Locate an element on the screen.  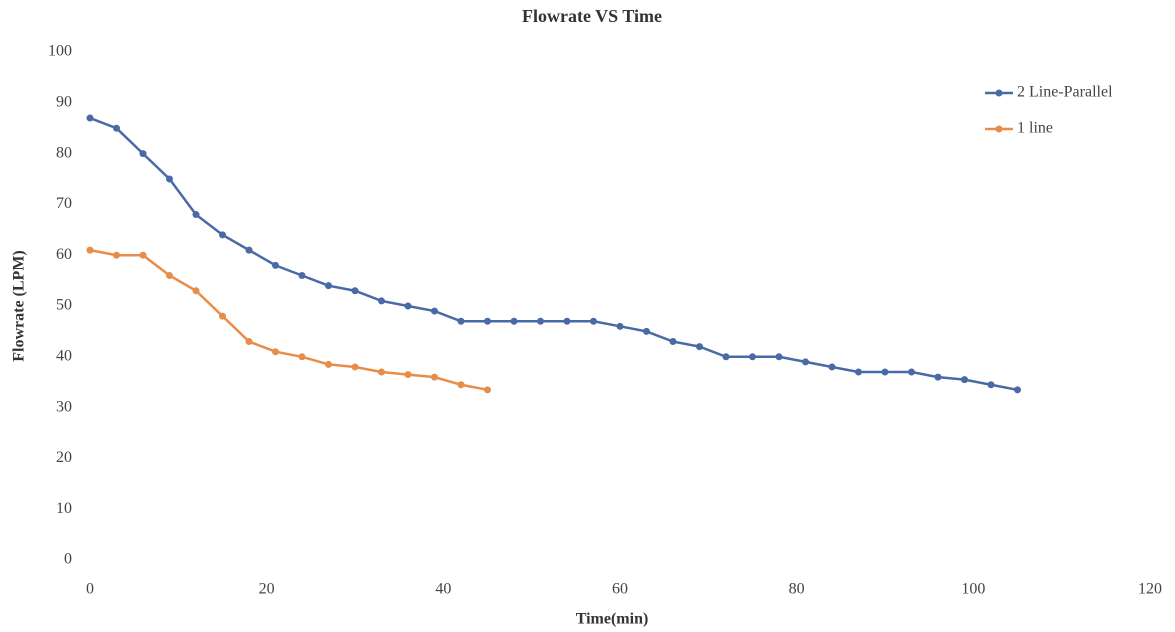
x-tick-label: 40 is located at coordinates (443, 589).